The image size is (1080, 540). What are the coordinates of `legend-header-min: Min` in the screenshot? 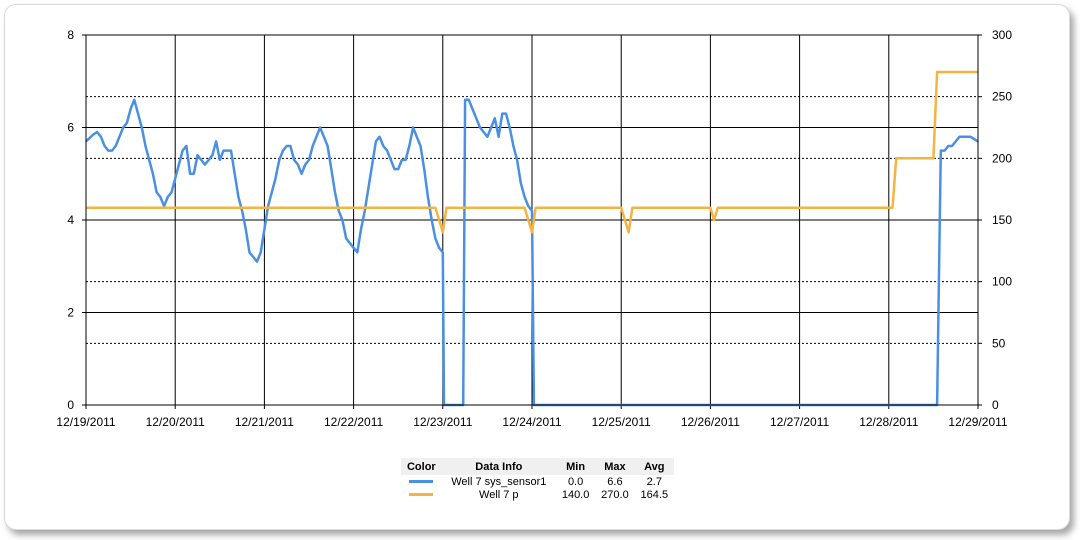 It's located at (575, 466).